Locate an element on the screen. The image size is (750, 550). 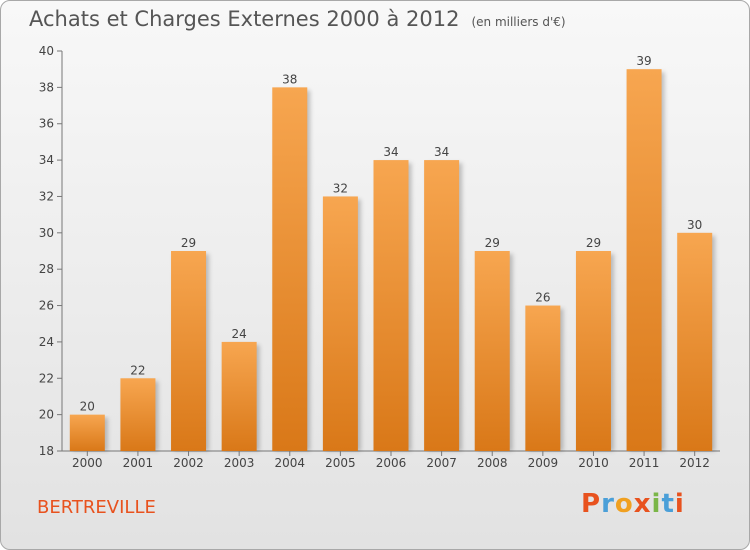
x-tick-label: 2002 is located at coordinates (188, 463).